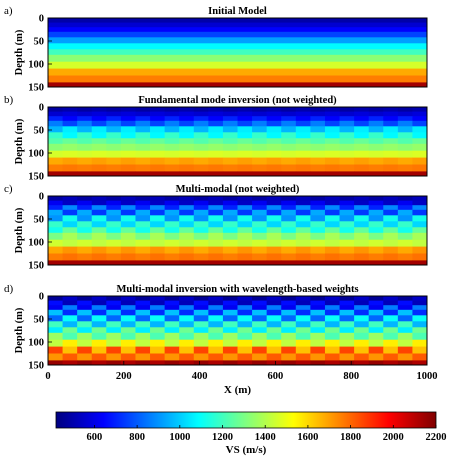  Describe the element at coordinates (237, 58) in the screenshot. I see `model-layer` at that location.